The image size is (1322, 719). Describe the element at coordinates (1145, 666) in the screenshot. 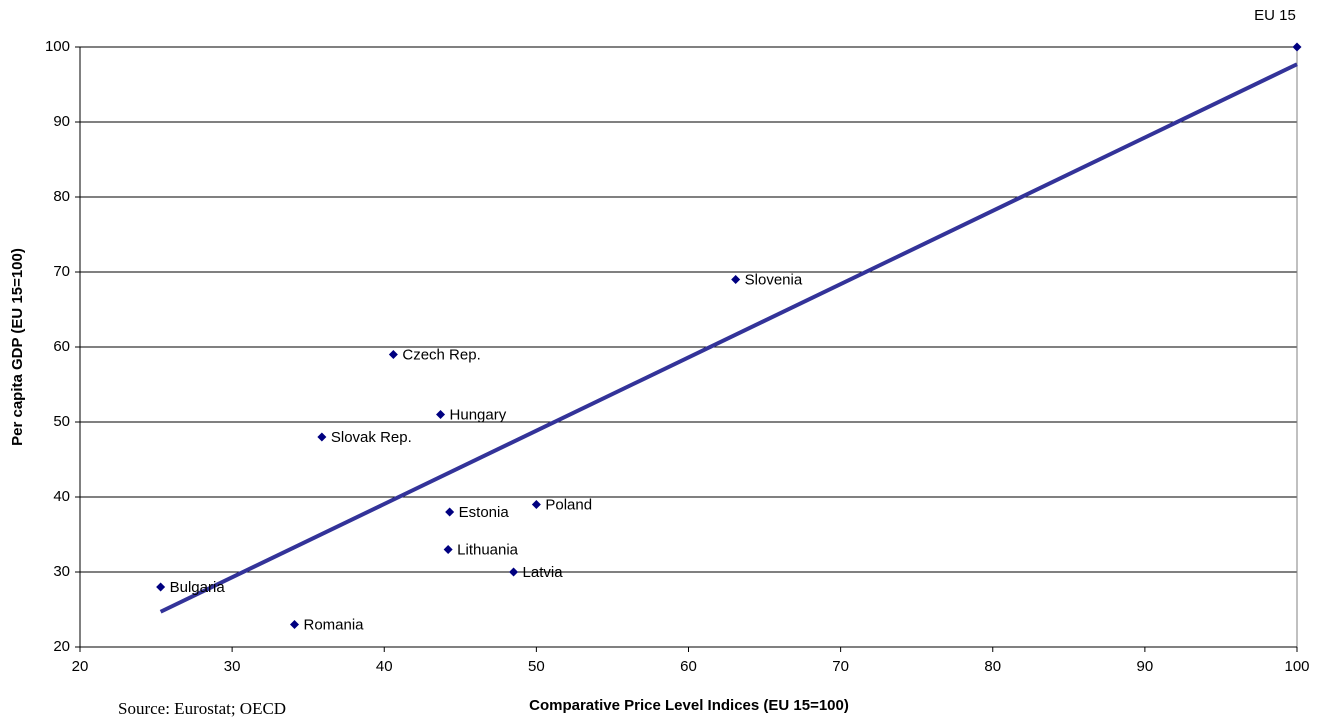

I see `x-tick-label: 90` at that location.